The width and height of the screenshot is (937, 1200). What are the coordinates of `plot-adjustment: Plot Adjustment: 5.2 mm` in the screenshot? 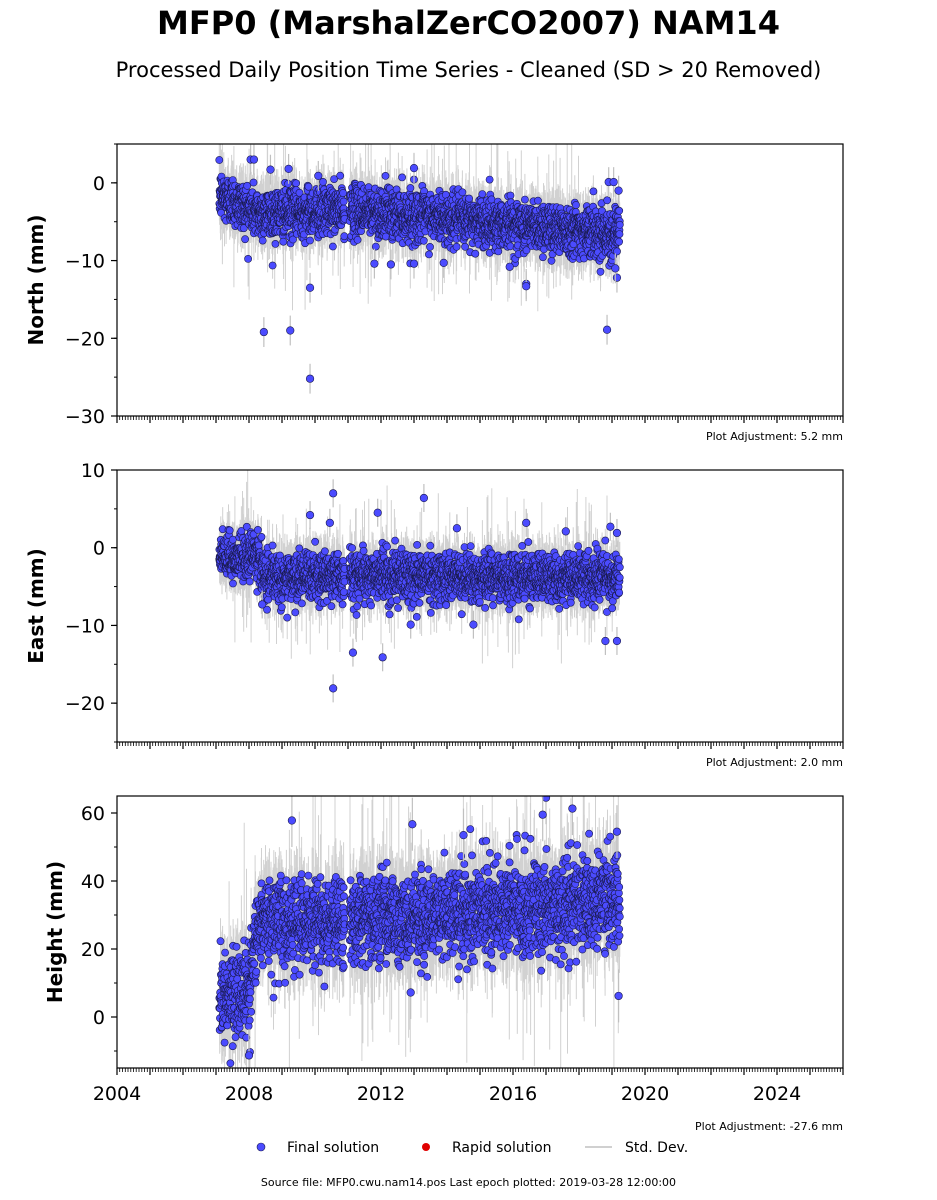 It's located at (774, 436).